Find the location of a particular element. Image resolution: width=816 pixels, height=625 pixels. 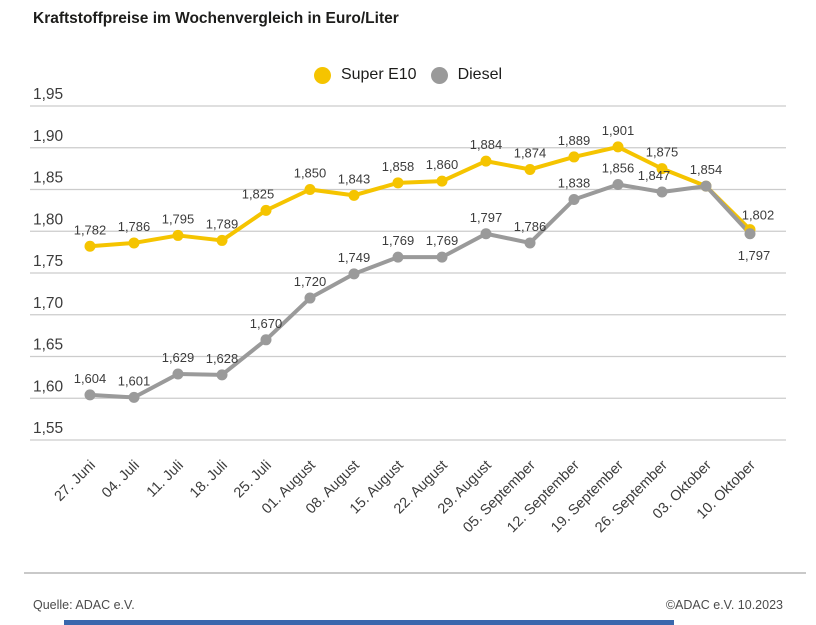

series-line-super-e10 is located at coordinates (420, 196).